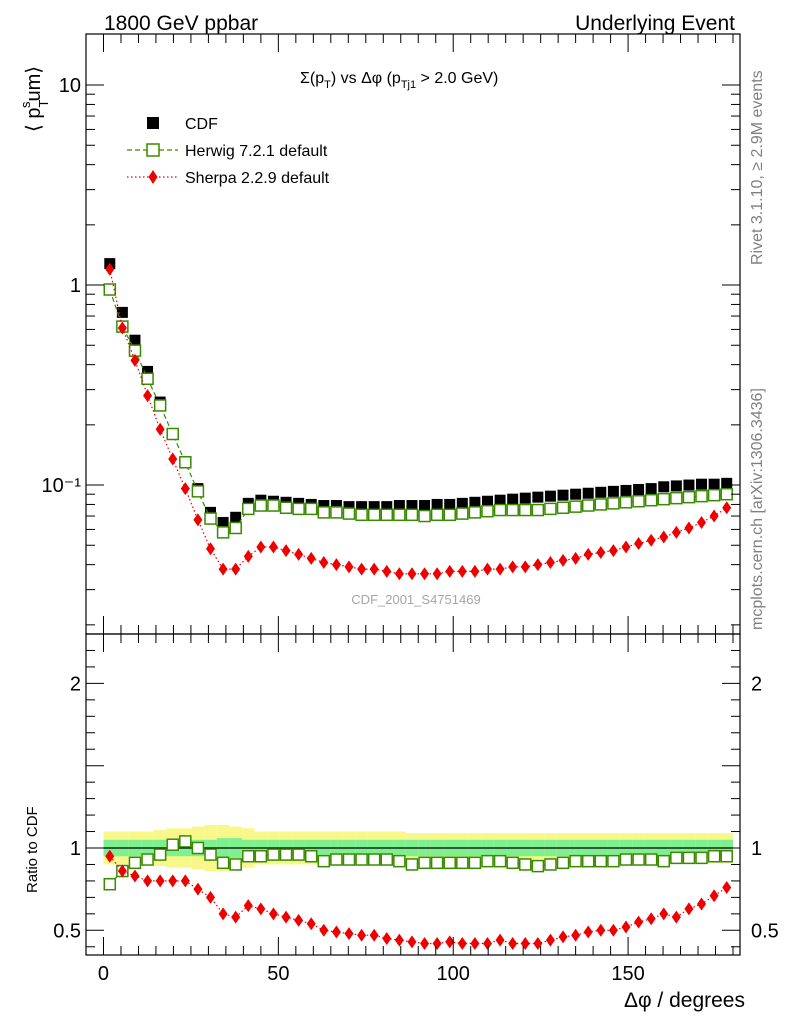 The width and height of the screenshot is (786, 1024). Describe the element at coordinates (757, 509) in the screenshot. I see `mcplots-label: mcplots.cern.ch [arXiv:1306.3436]` at that location.